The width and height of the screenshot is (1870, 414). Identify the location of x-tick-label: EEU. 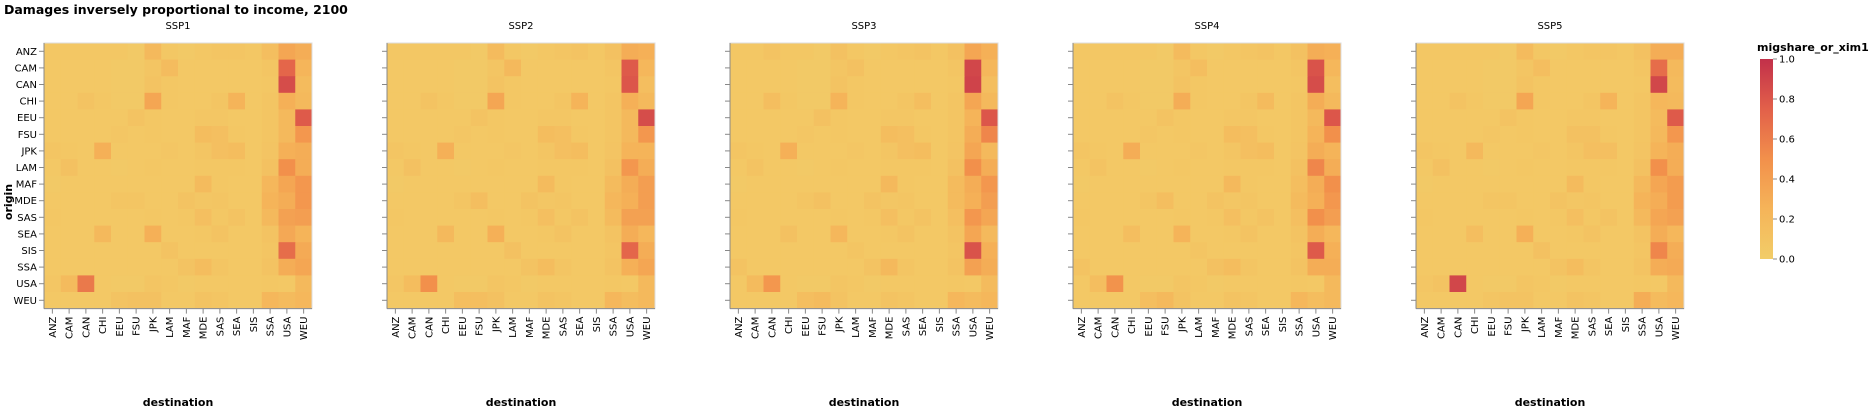
(120, 327).